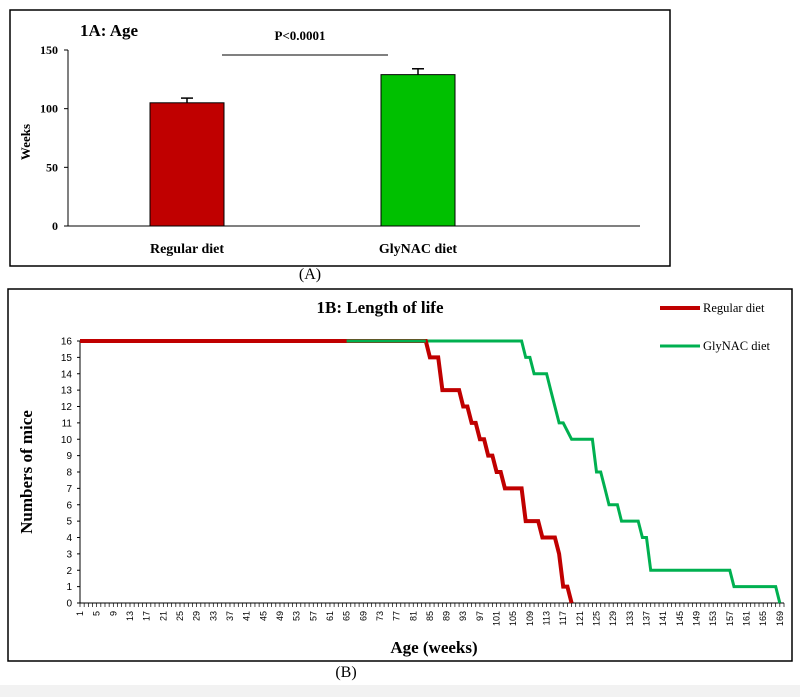 This screenshot has height=697, width=800. I want to click on significance-label: P<0.0001, so click(299, 35).